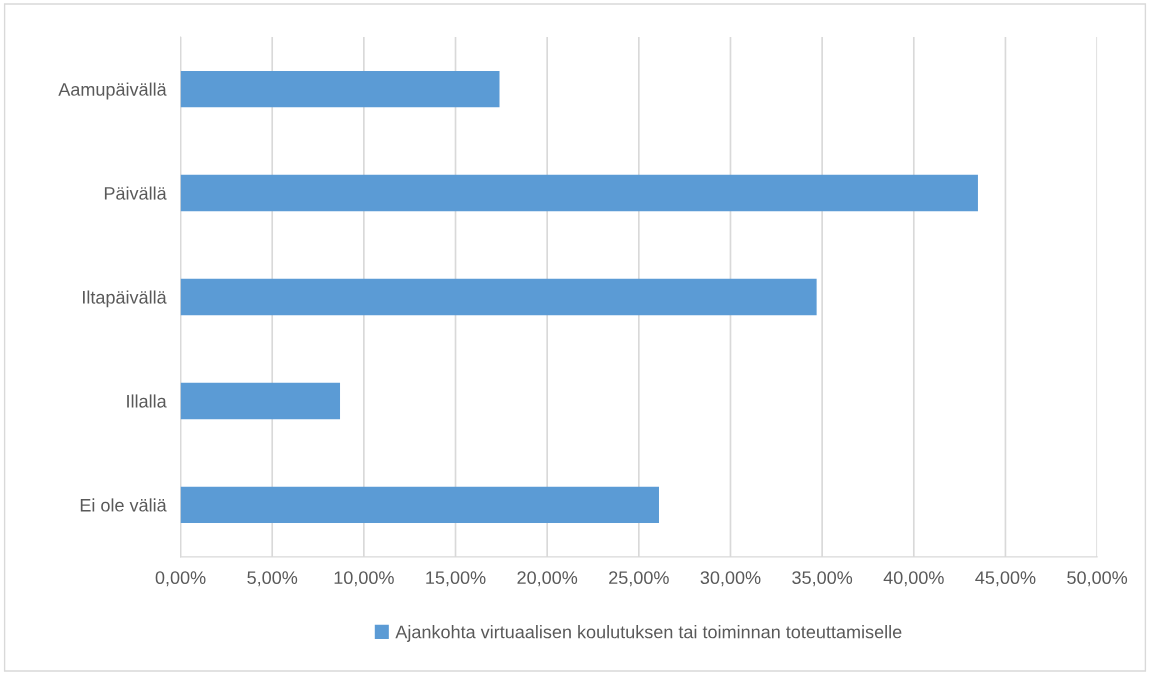 The width and height of the screenshot is (1150, 675). Describe the element at coordinates (1005, 579) in the screenshot. I see `x-tick-label: 45,00%` at that location.